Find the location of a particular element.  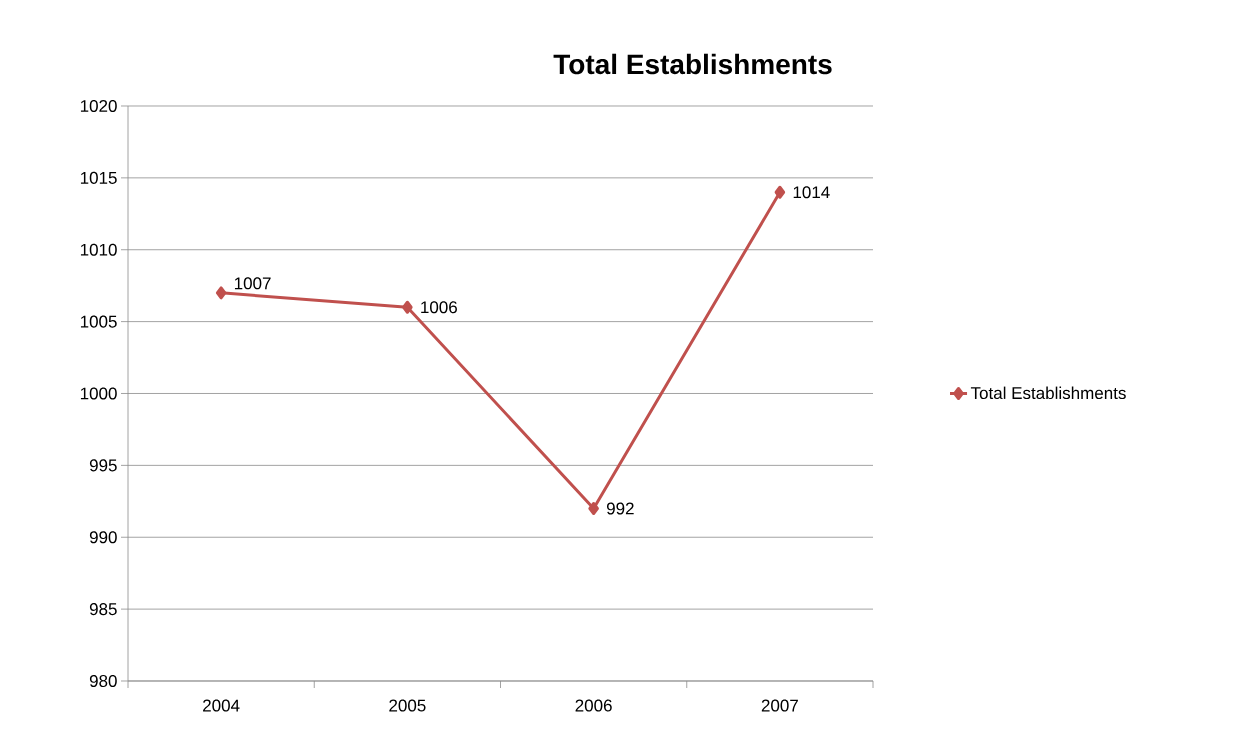

y-tick-label: 1020 is located at coordinates (98, 106).